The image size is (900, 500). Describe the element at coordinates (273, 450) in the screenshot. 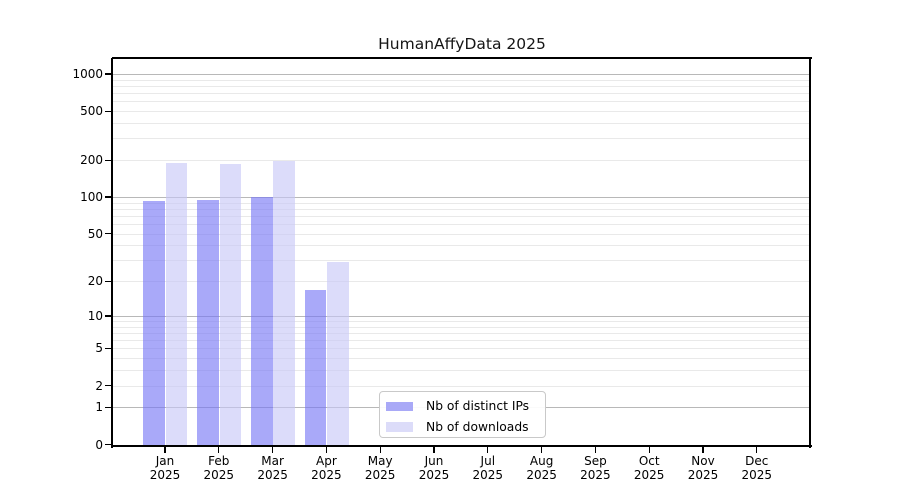

I see `x-tick-mar` at that location.